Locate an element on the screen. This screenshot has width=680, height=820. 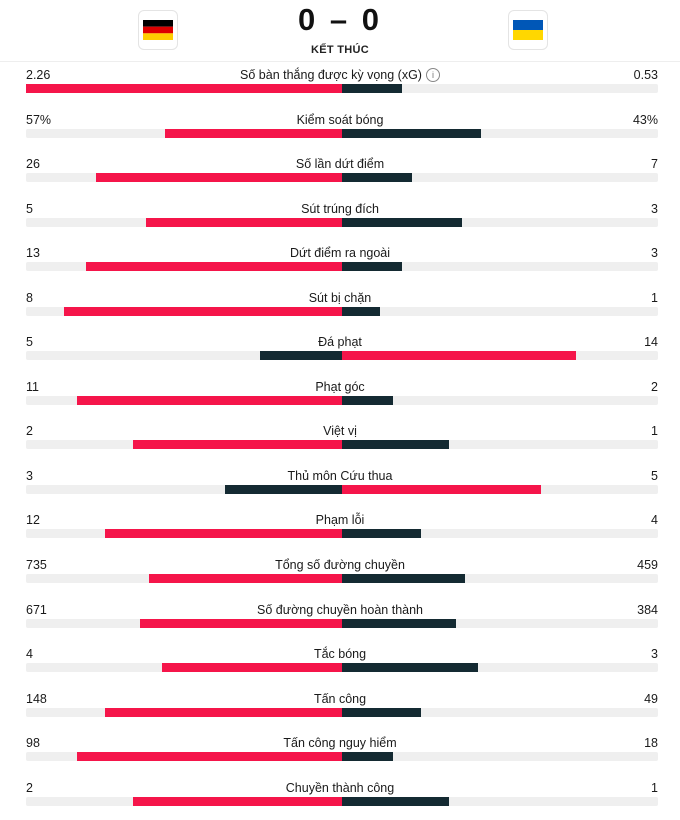
stat-home-value: 2 is located at coordinates (29, 787).